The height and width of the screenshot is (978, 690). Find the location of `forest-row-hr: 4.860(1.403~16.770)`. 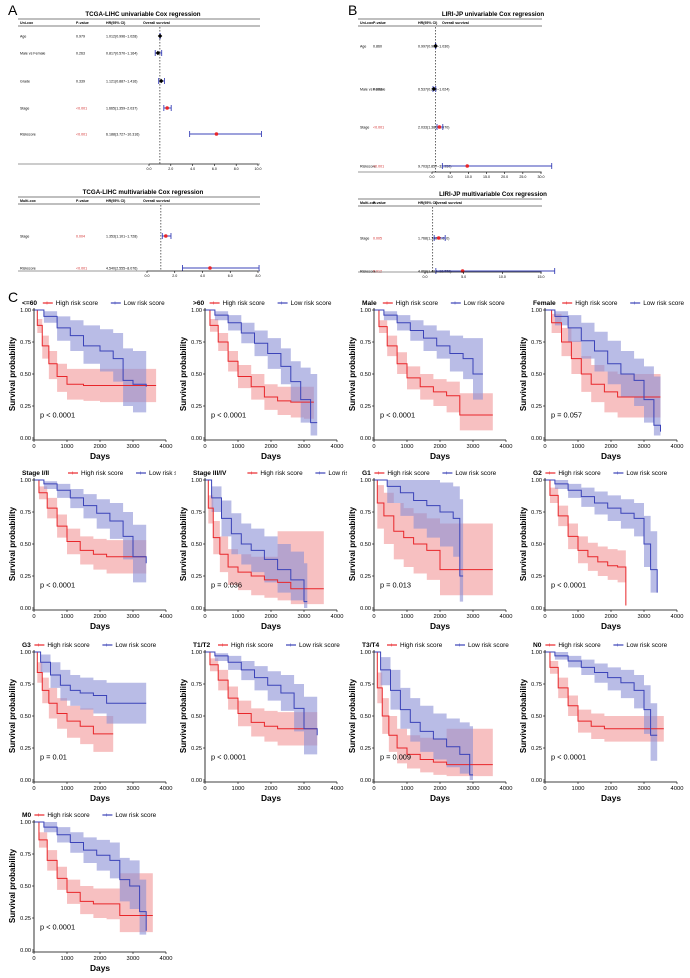

forest-row-hr: 4.860(1.403~16.770) is located at coordinates (434, 272).